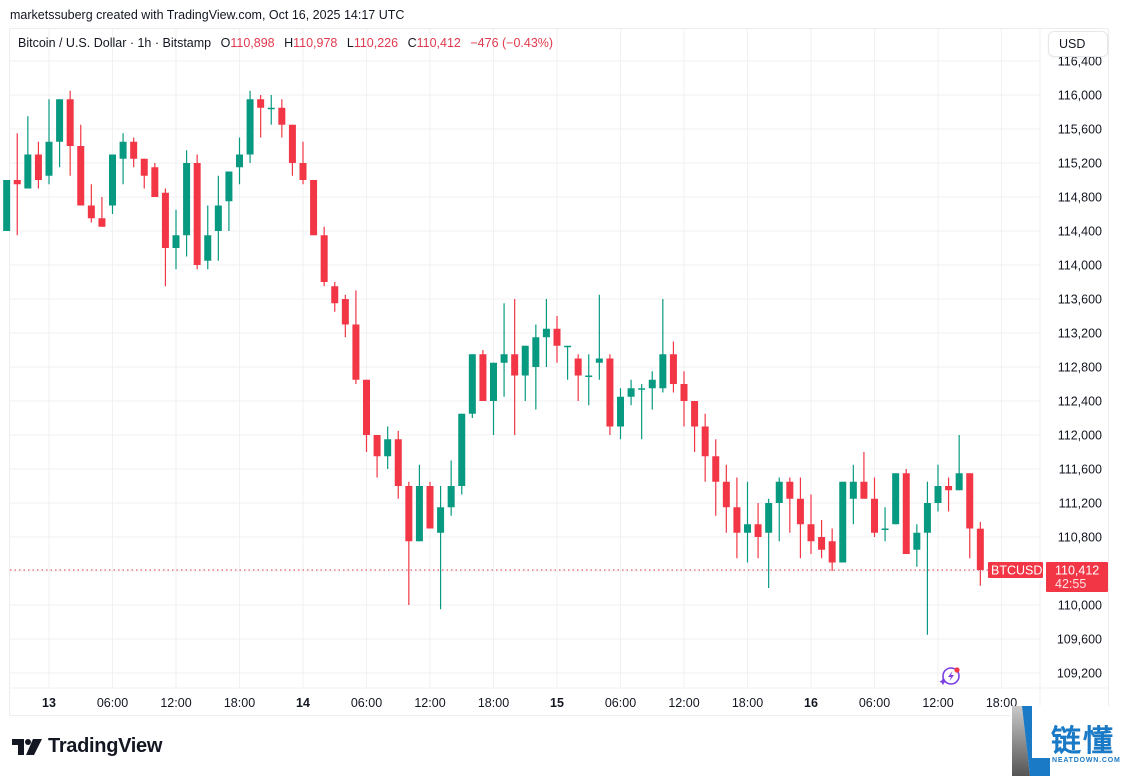  What do you see at coordinates (252, 43) in the screenshot?
I see `open-value: 110,898` at bounding box center [252, 43].